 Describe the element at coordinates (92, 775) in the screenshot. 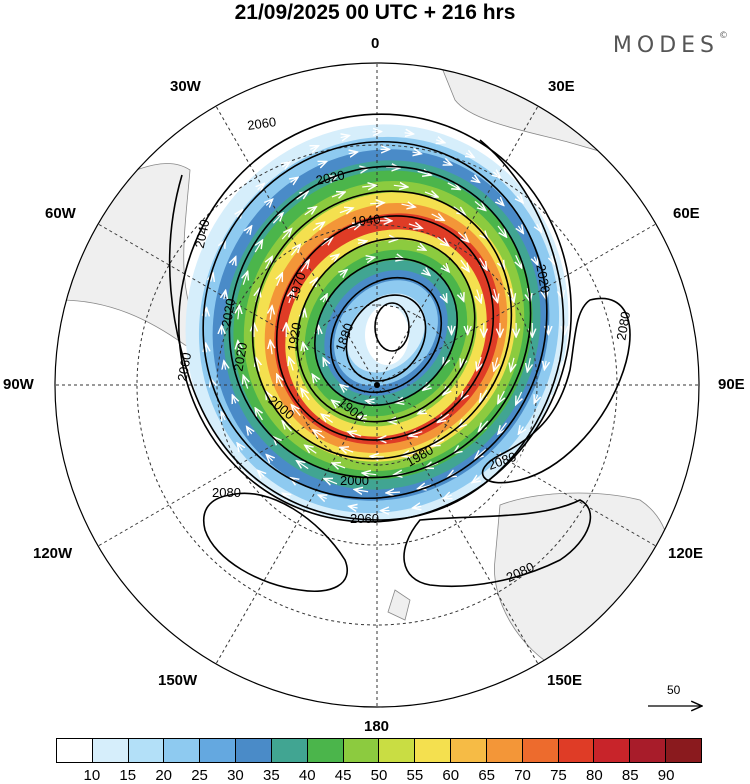

I see `colorbar-tick-label: 10` at that location.